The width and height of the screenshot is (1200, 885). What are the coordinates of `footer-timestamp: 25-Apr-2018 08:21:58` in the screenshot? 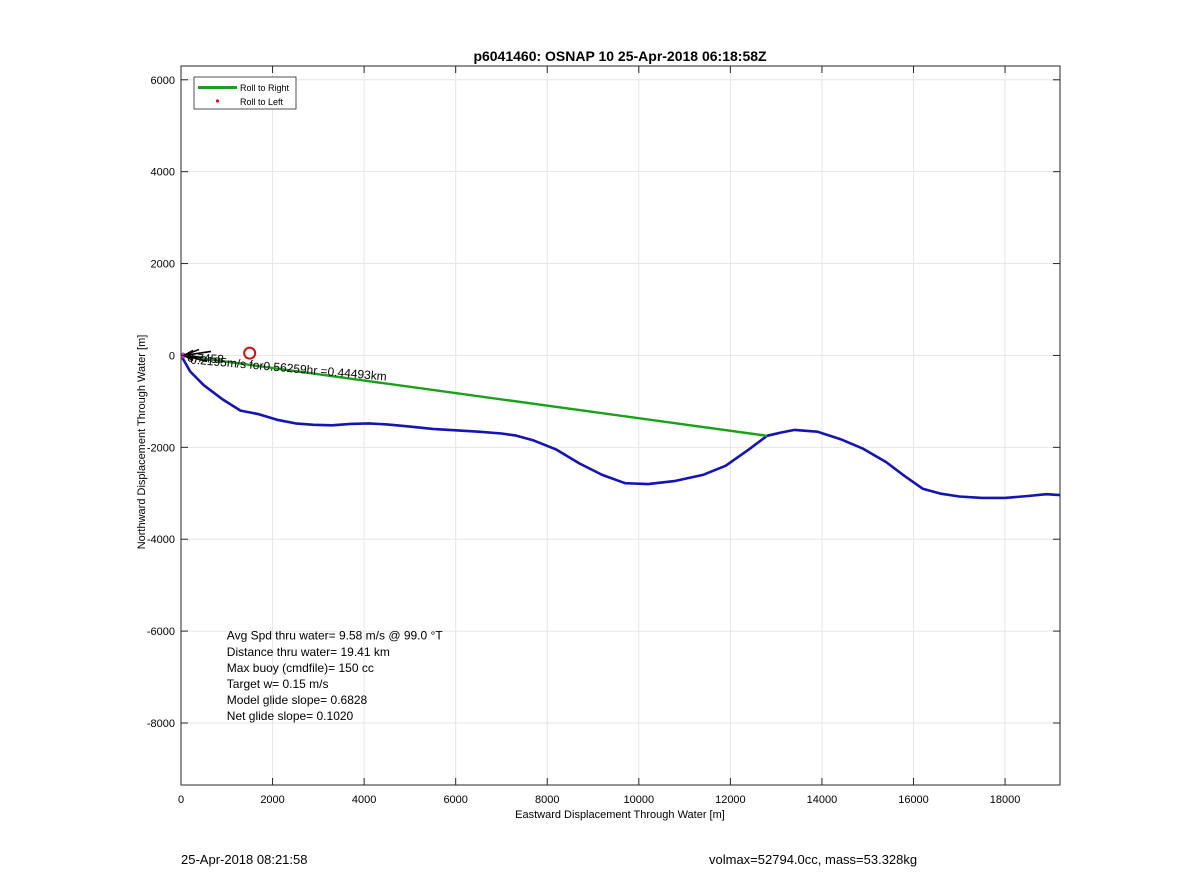 It's located at (244, 859).